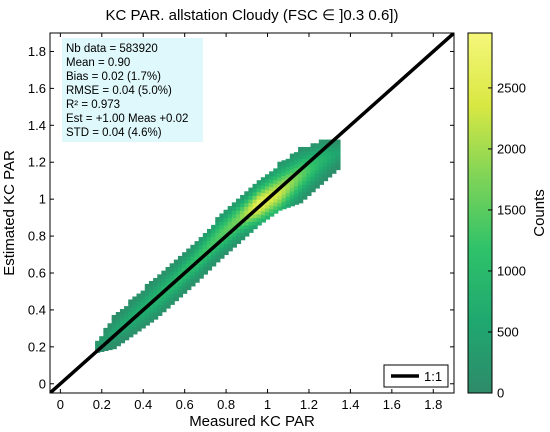 Image resolution: width=550 pixels, height=432 pixels. What do you see at coordinates (113, 77) in the screenshot?
I see `stat-line: Bias = 0.02 (1.7%)` at bounding box center [113, 77].